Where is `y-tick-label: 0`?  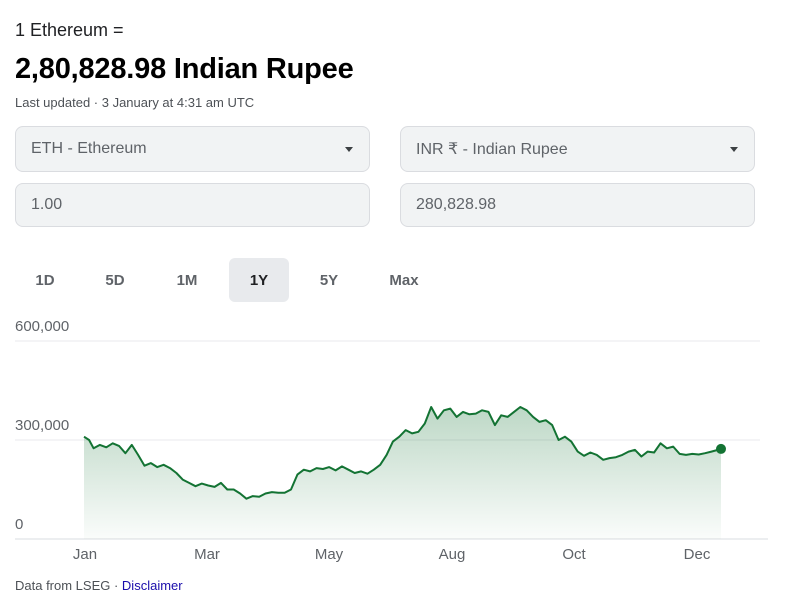
y-tick-label: 0 is located at coordinates (19, 524).